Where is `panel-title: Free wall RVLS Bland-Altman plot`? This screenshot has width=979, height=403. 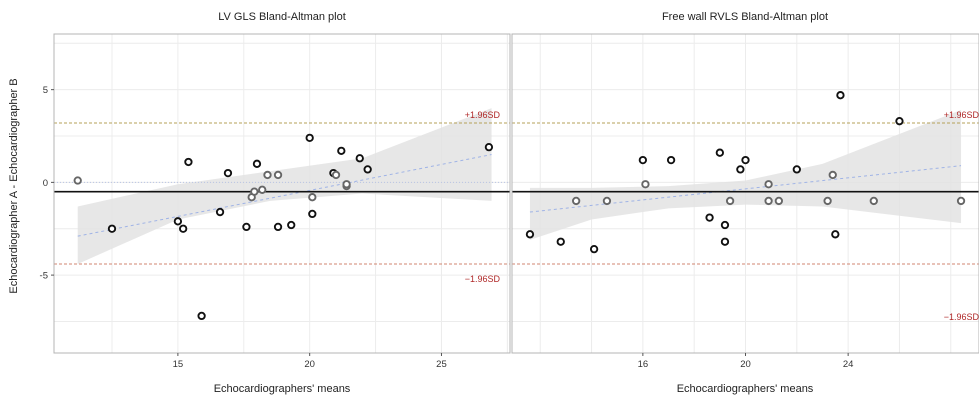 panel-title: Free wall RVLS Bland-Altman plot is located at coordinates (745, 17).